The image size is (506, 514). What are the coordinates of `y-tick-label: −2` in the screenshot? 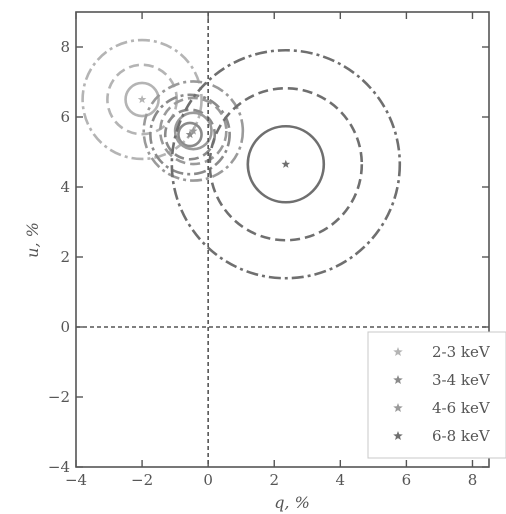 It's located at (59, 397).